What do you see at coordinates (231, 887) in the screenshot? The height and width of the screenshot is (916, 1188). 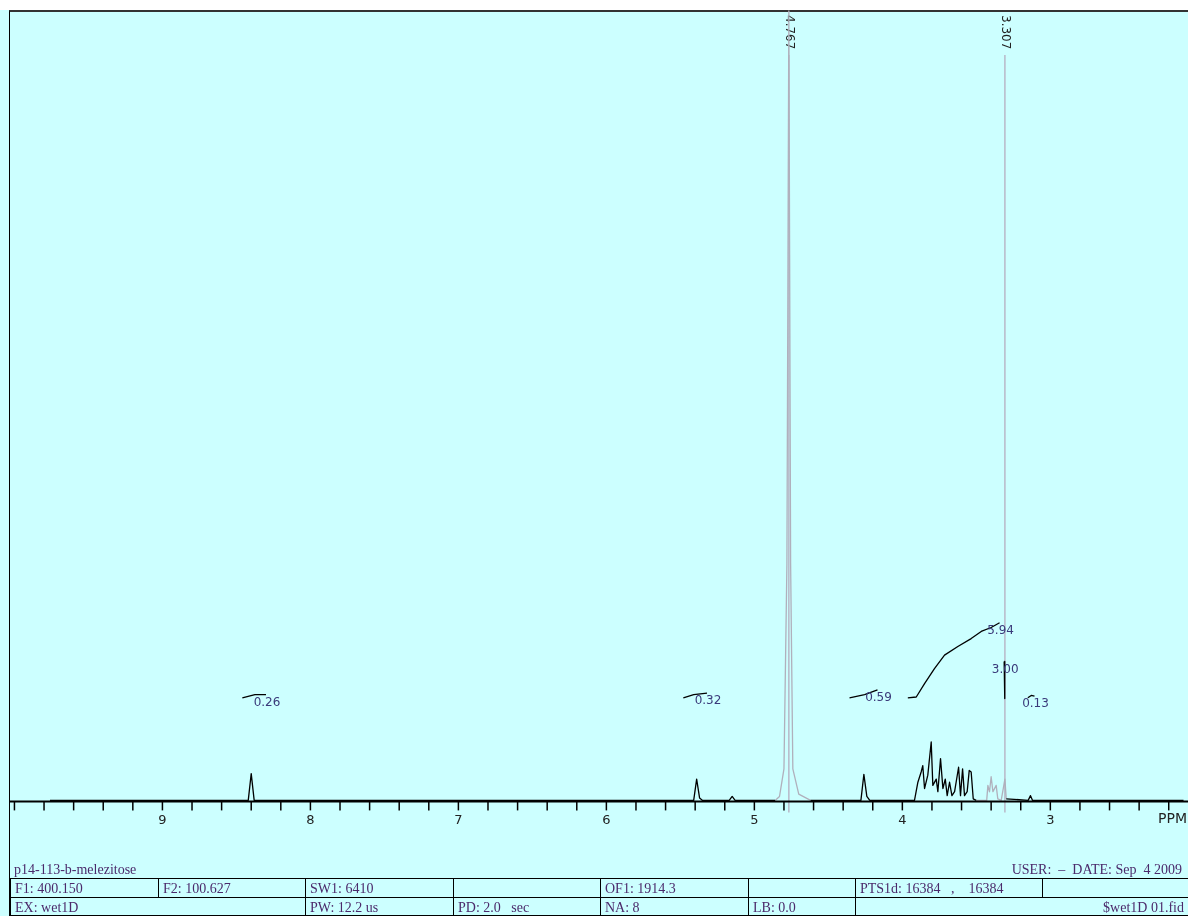 I see `text: F2: 100.627` at bounding box center [231, 887].